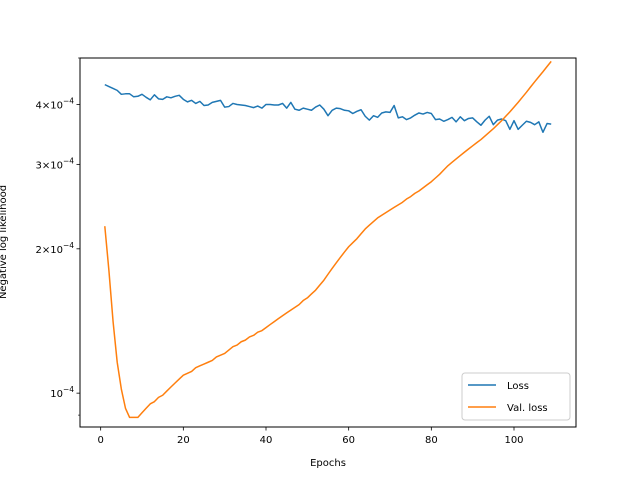  I want to click on y-tick-label: 4×10⁻⁴, so click(54, 103).